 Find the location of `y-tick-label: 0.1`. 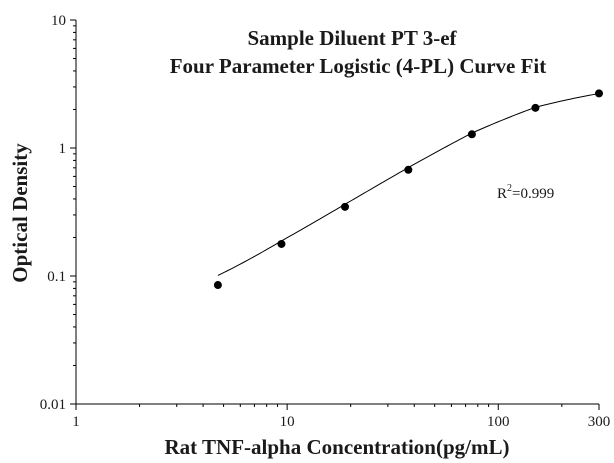

y-tick-label: 0.1 is located at coordinates (56, 277).